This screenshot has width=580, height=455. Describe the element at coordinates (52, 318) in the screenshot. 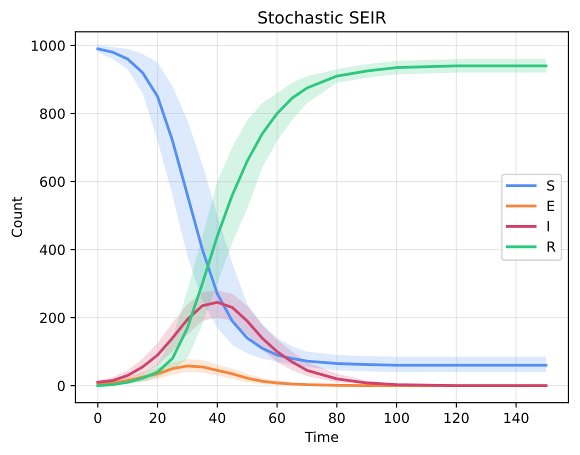

I see `y-tick-label: 200` at that location.